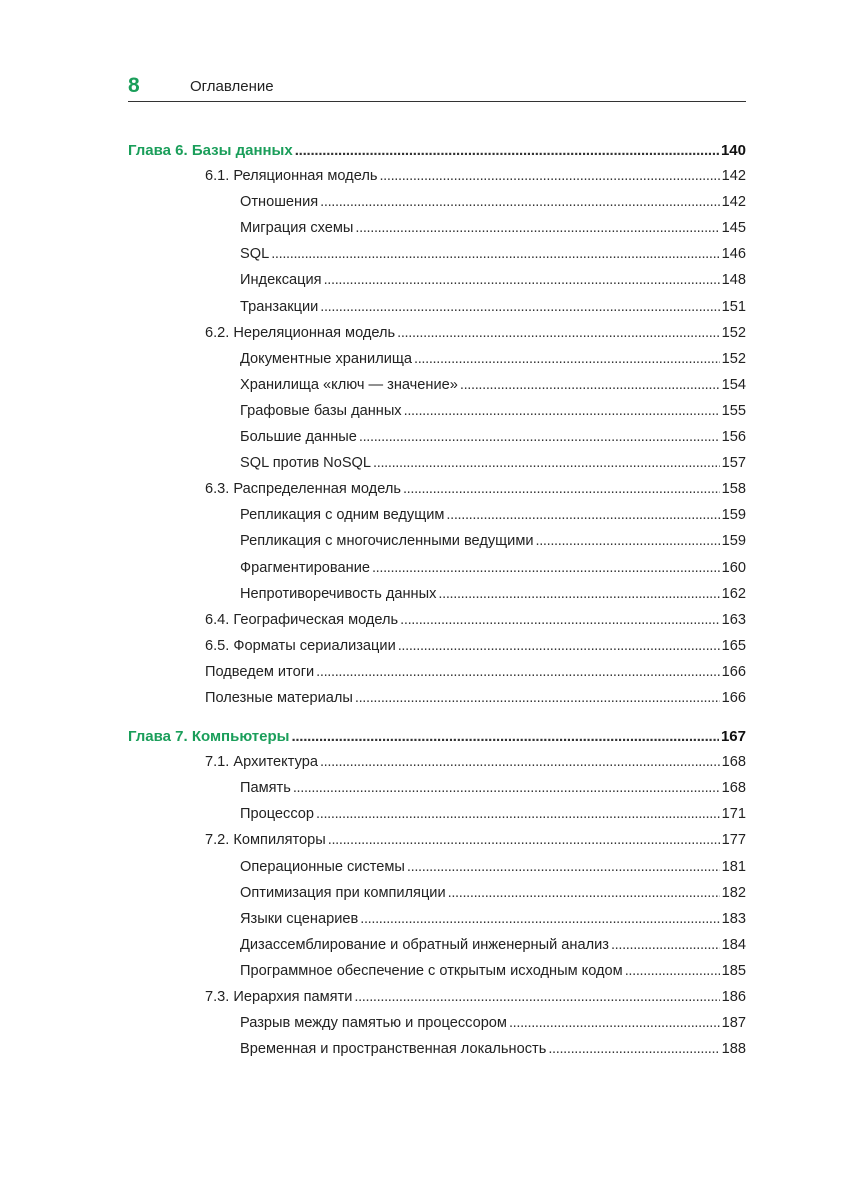  Describe the element at coordinates (733, 866) in the screenshot. I see `toc-entry-page: 181` at that location.